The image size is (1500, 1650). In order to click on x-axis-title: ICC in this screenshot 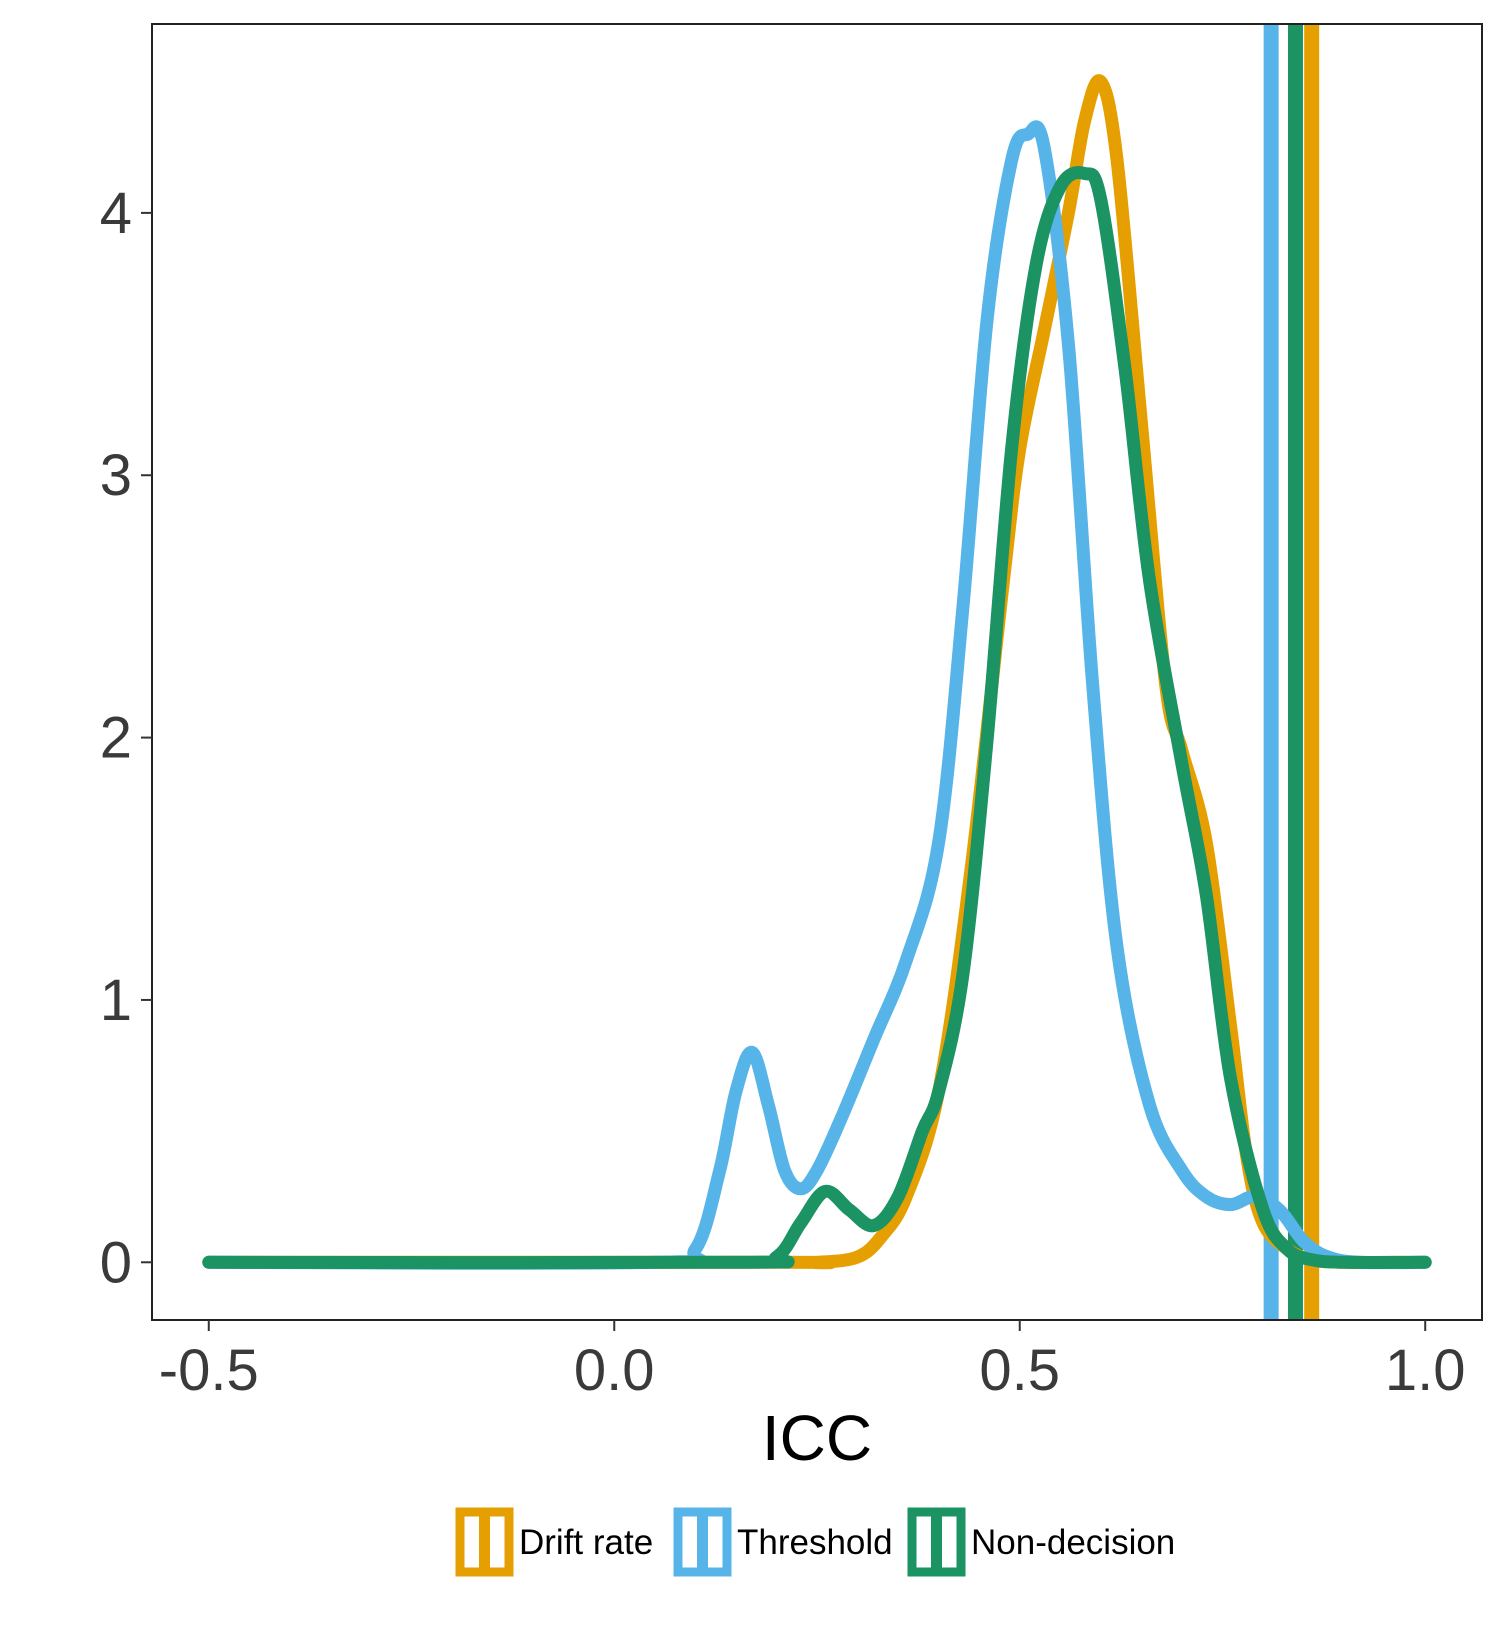, I will do `click(817, 1438)`.